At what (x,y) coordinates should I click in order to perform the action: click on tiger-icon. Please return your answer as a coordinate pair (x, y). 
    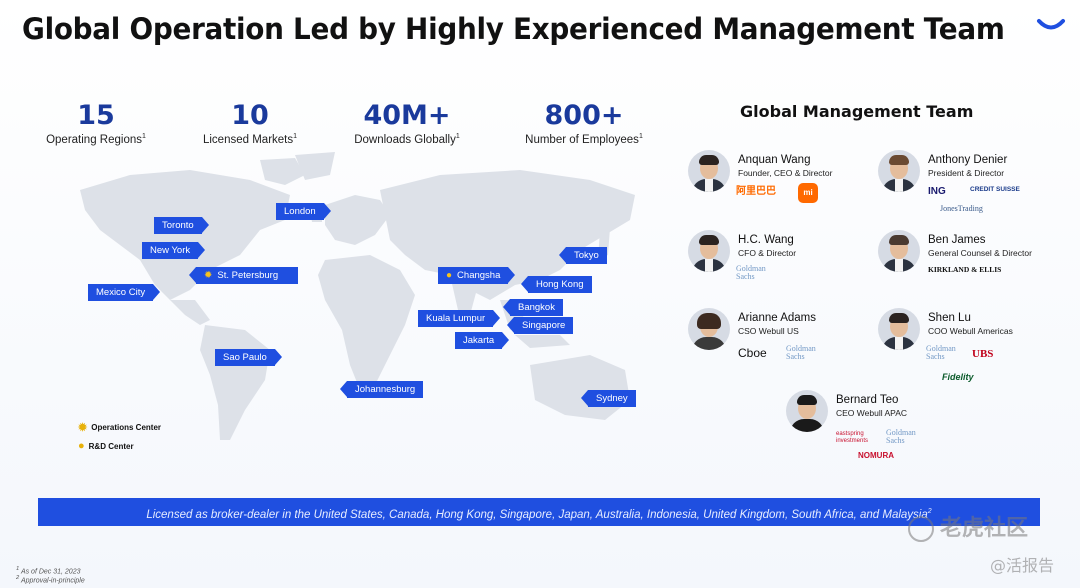
    Looking at the image, I should click on (921, 529).